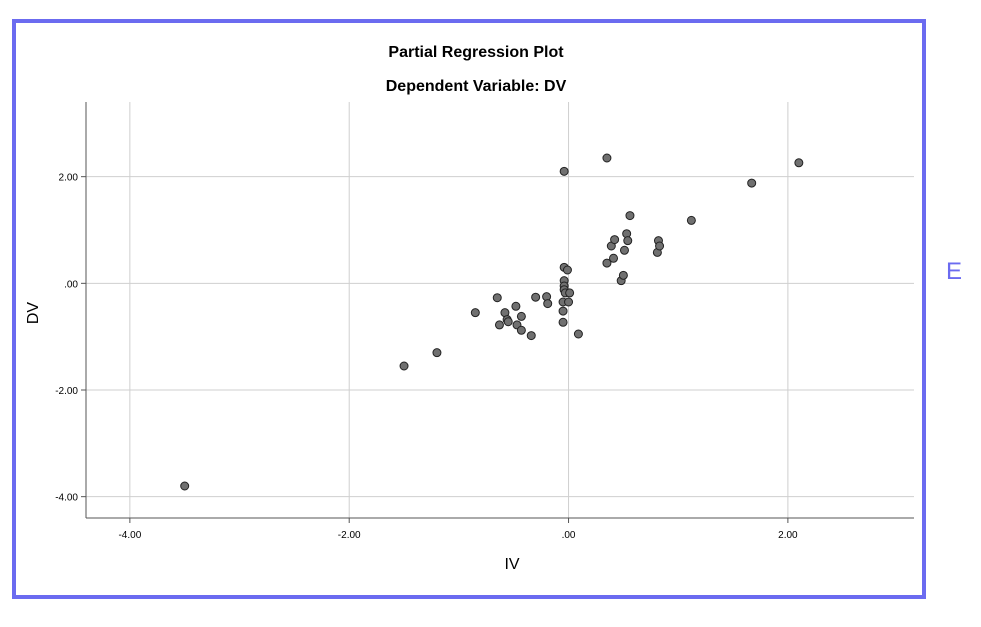 The height and width of the screenshot is (627, 981). I want to click on y-axis-label: DV, so click(33, 313).